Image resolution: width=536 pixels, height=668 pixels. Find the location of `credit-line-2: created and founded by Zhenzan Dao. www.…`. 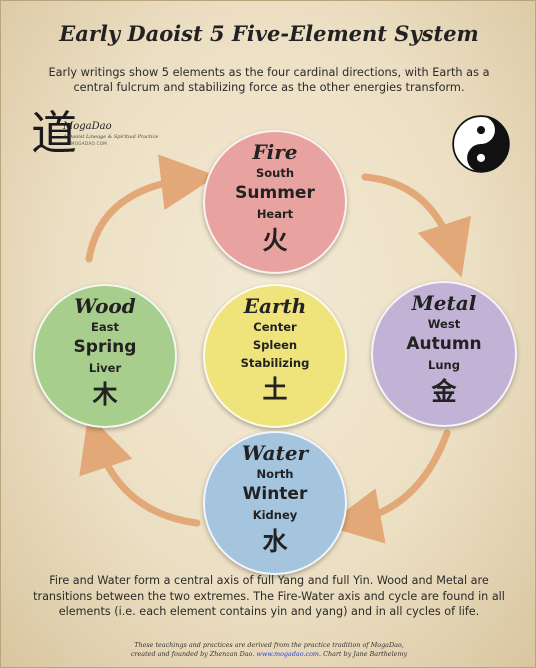

credit-line-2: created and founded by Zhenzan Dao. www.… is located at coordinates (269, 654).